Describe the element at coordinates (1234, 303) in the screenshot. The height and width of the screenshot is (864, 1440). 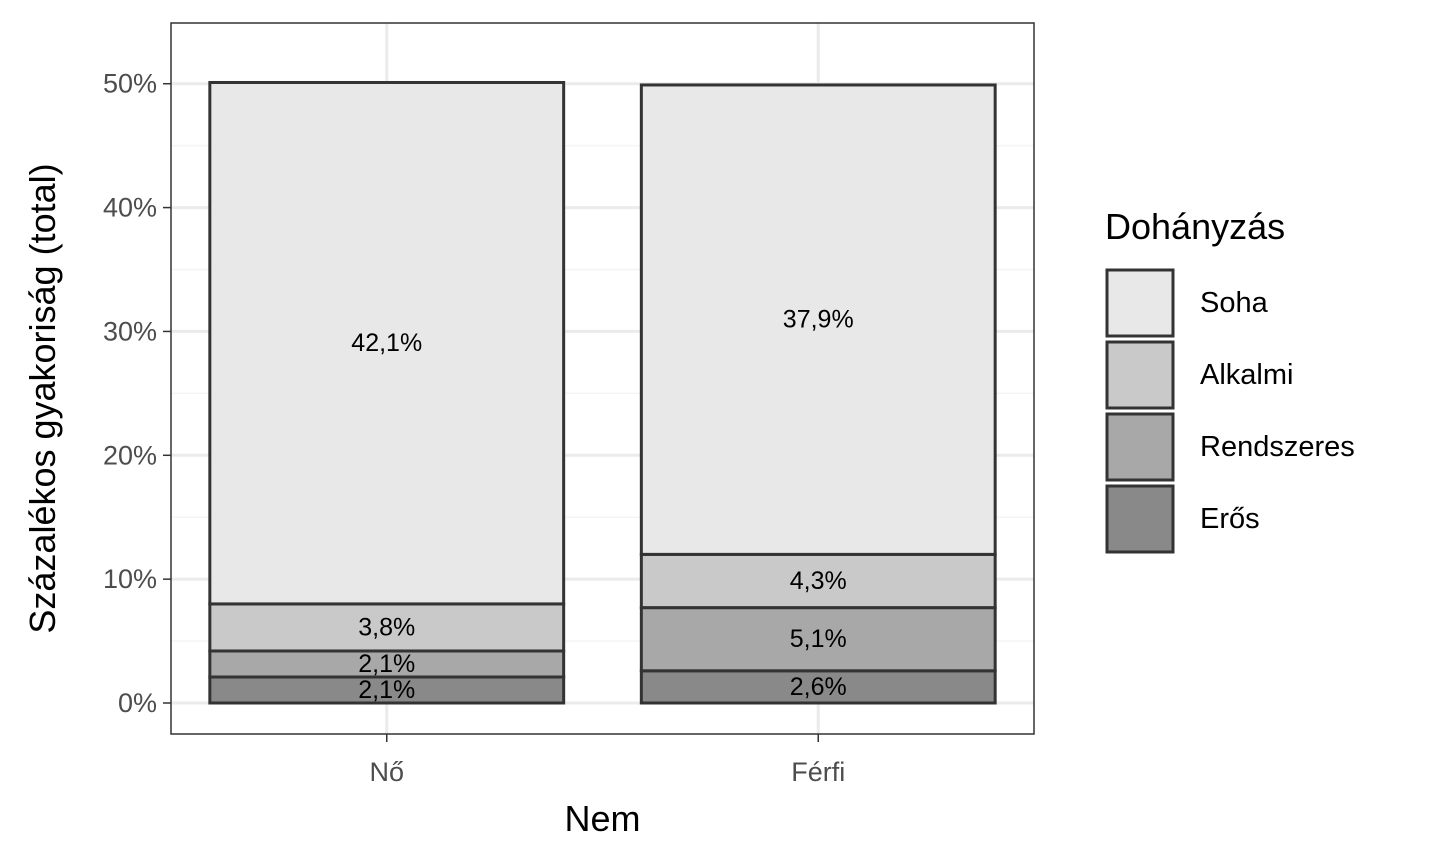
I see `legend-label: Soha` at that location.